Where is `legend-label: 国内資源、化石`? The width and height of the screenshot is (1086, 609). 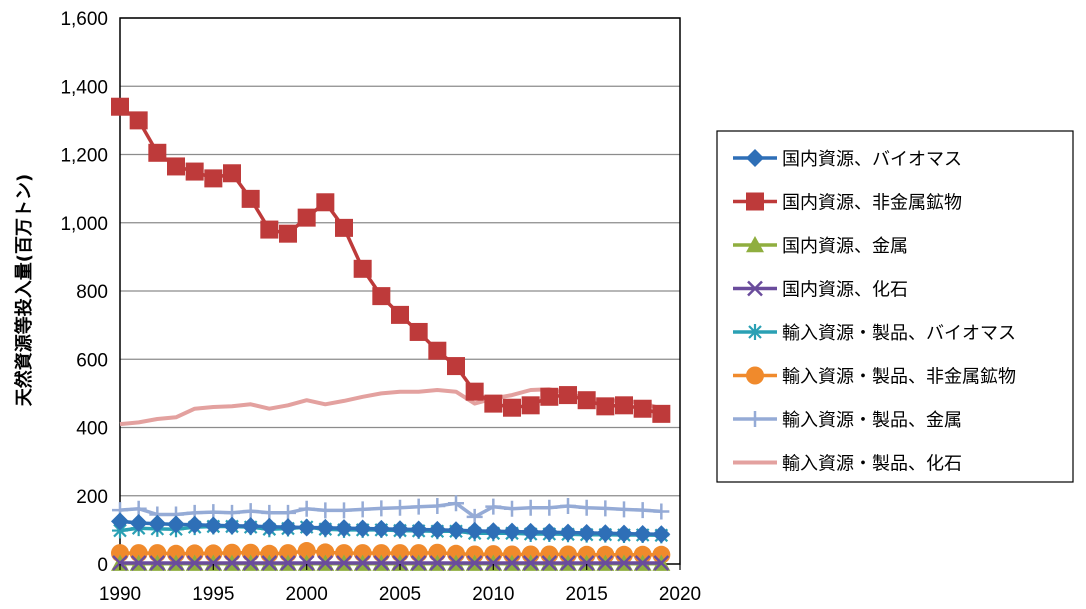 legend-label: 国内資源、化石 is located at coordinates (845, 290).